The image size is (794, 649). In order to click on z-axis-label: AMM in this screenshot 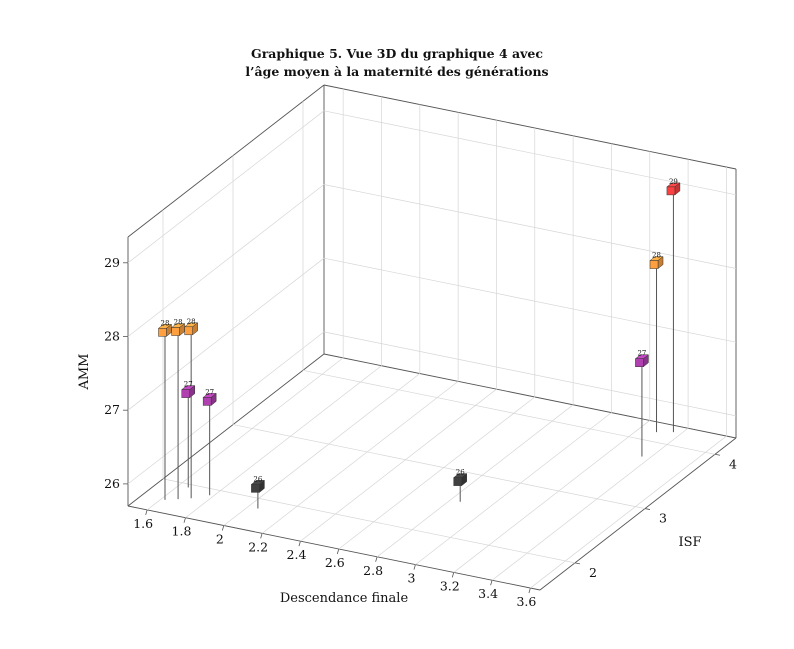, I will do `click(84, 371)`.